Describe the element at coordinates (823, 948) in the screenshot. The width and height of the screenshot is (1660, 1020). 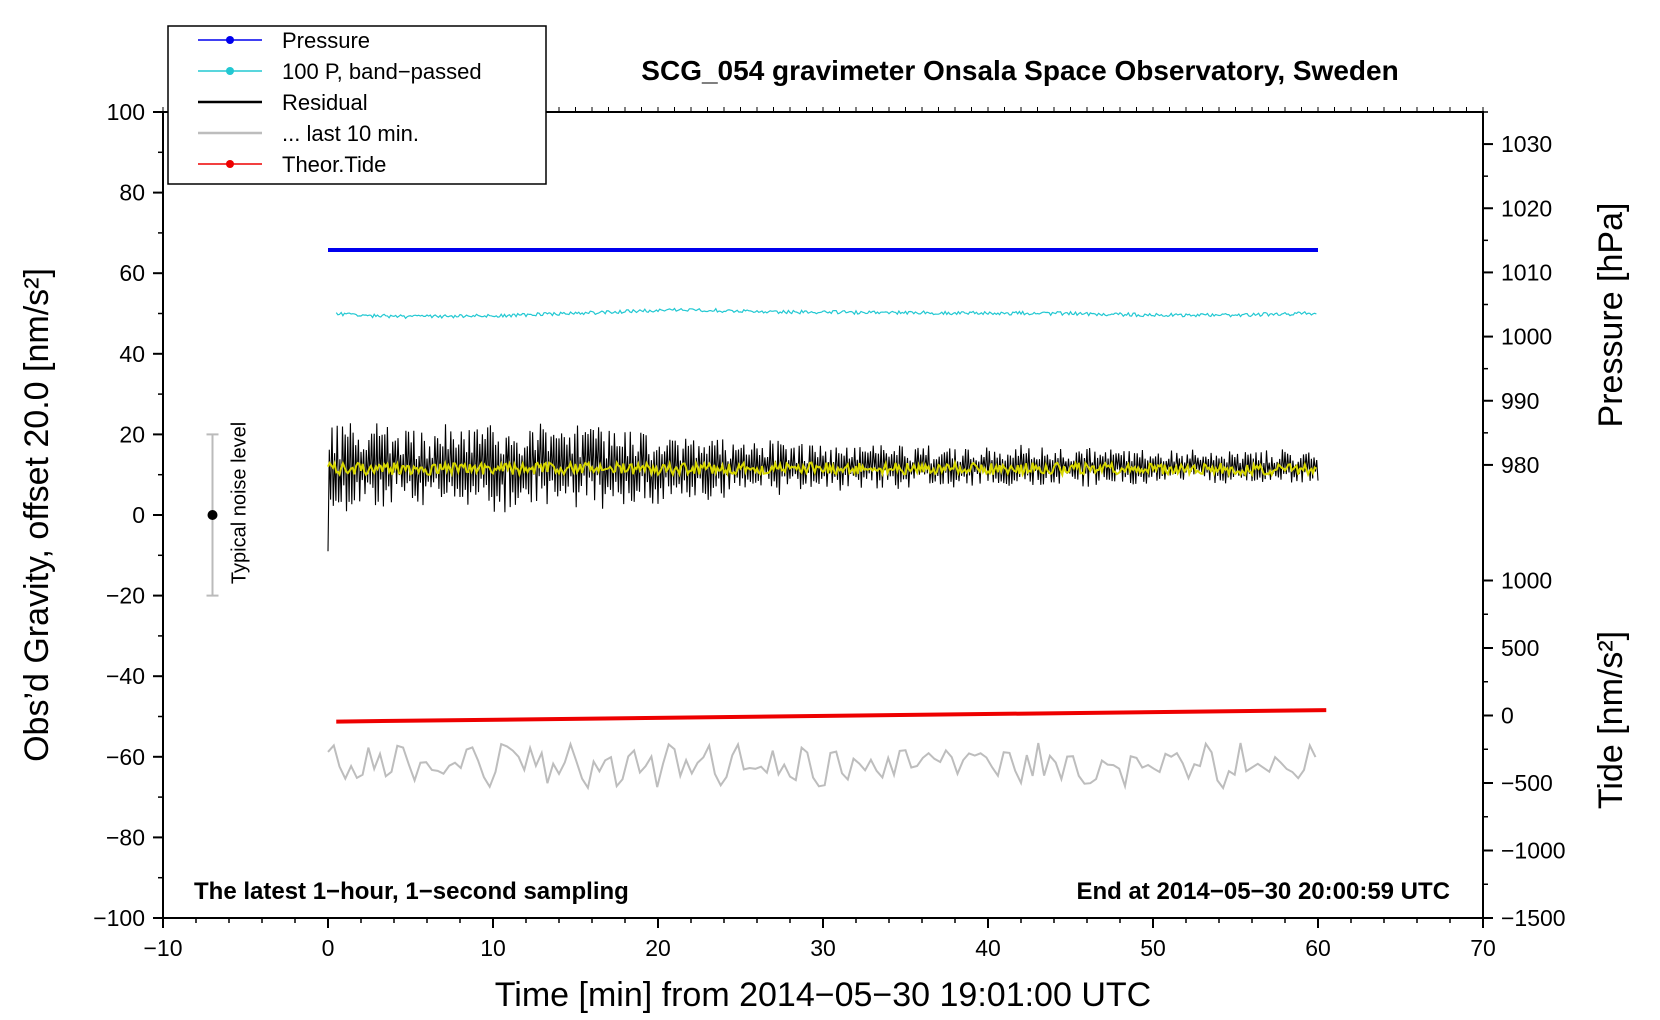
I see `x-tick-label: 30` at that location.